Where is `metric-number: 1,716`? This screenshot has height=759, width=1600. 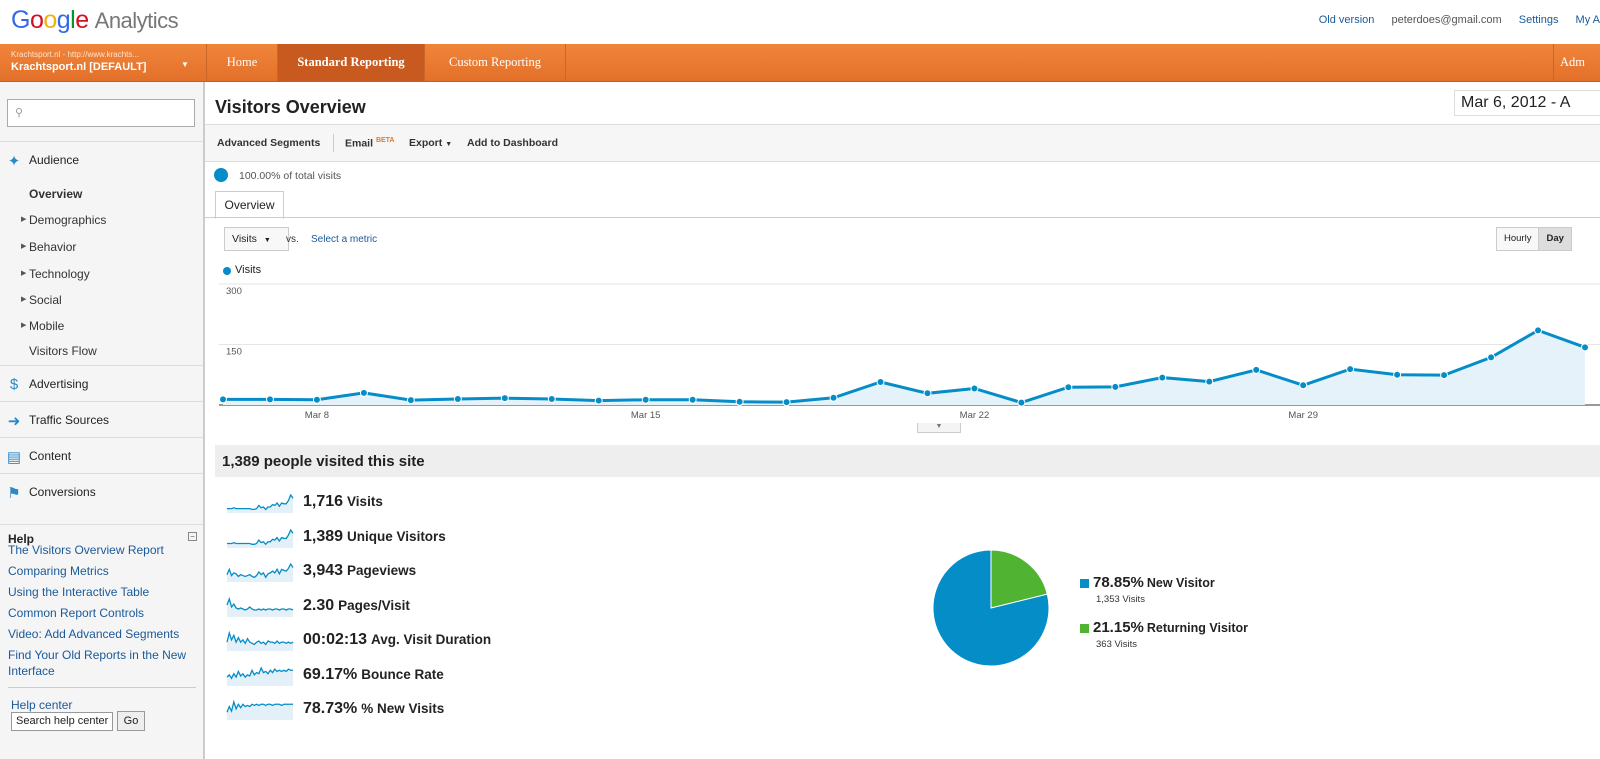 metric-number: 1,716 is located at coordinates (323, 501).